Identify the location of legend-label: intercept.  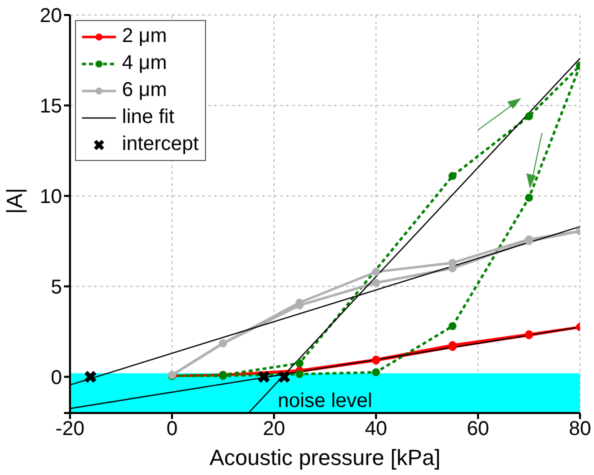
(160, 144).